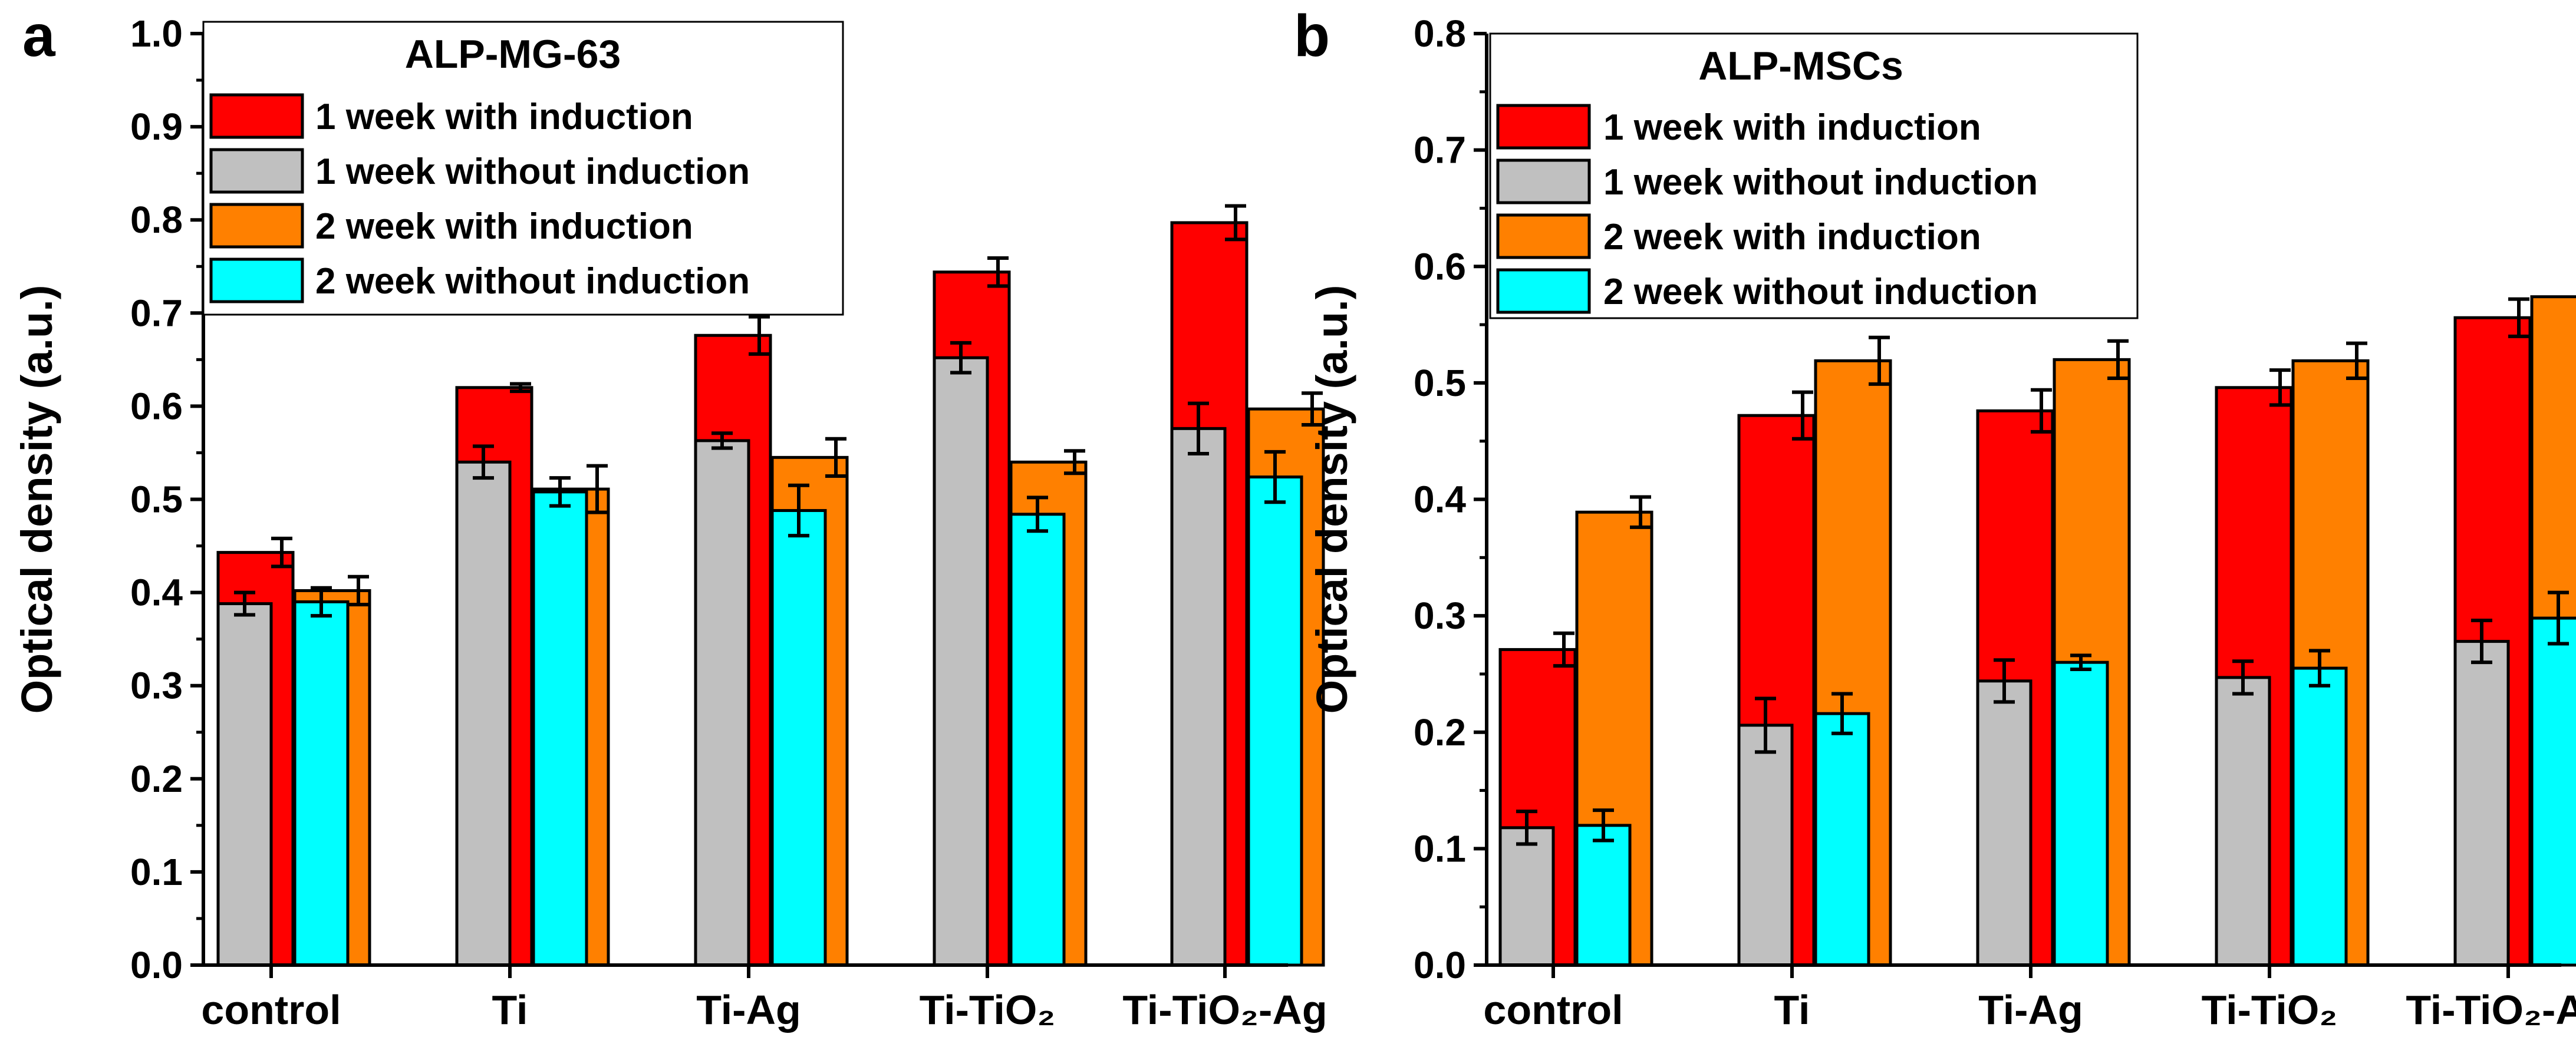  Describe the element at coordinates (156, 33) in the screenshot. I see `y-tick-label: 1.0` at that location.